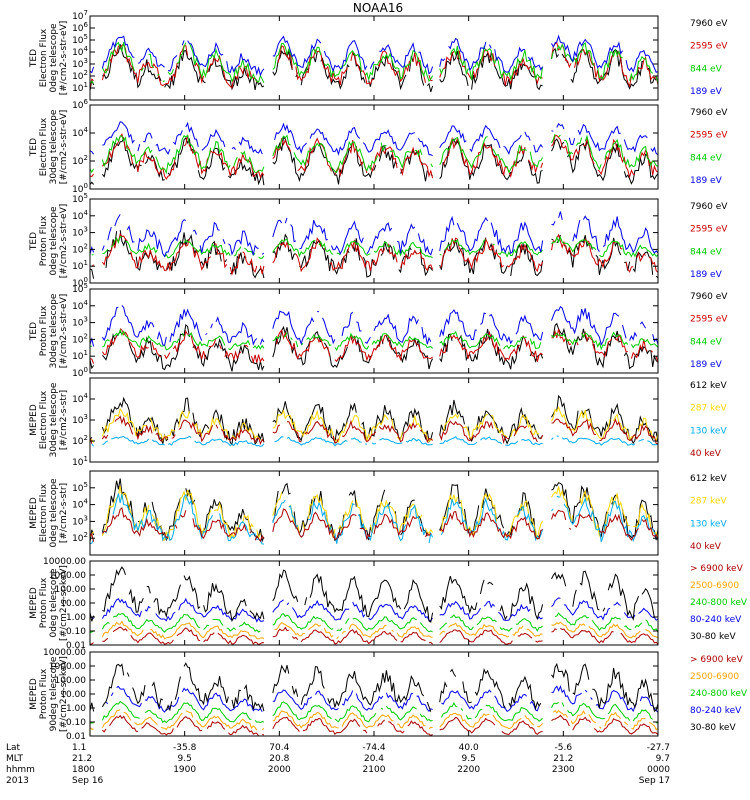 This screenshot has width=750, height=800. Describe the element at coordinates (374, 748) in the screenshot. I see `axis-row-value: -74.4` at that location.